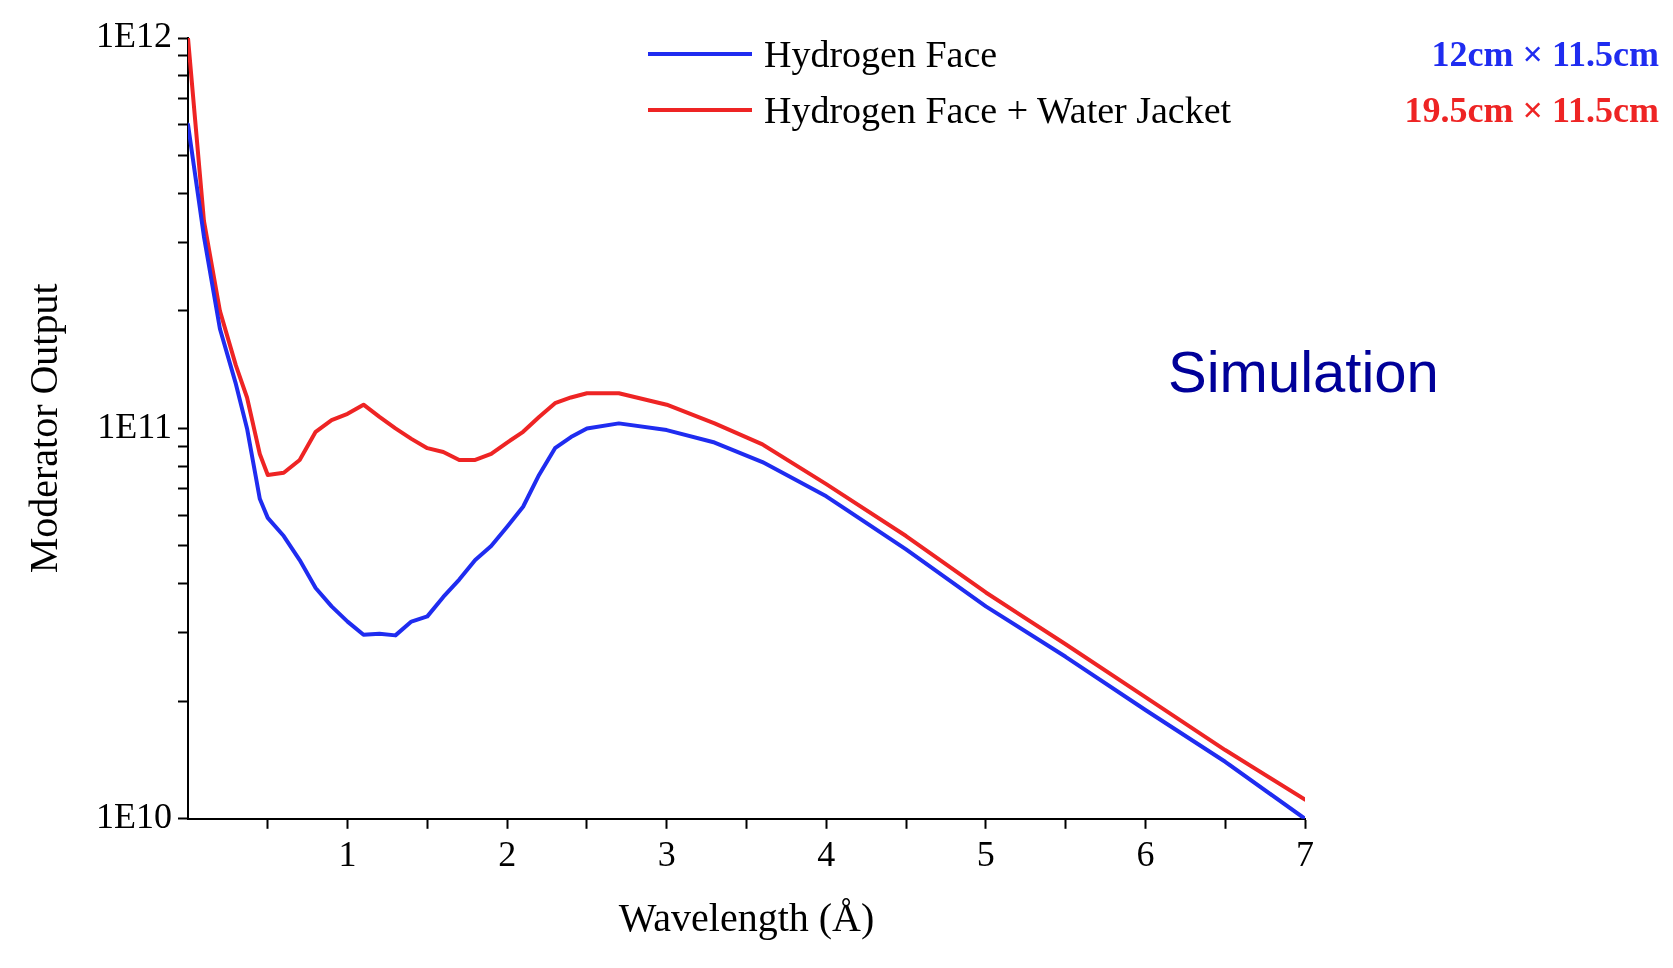 The height and width of the screenshot is (968, 1673). What do you see at coordinates (134, 425) in the screenshot?
I see `y-tick-label: 1E11` at bounding box center [134, 425].